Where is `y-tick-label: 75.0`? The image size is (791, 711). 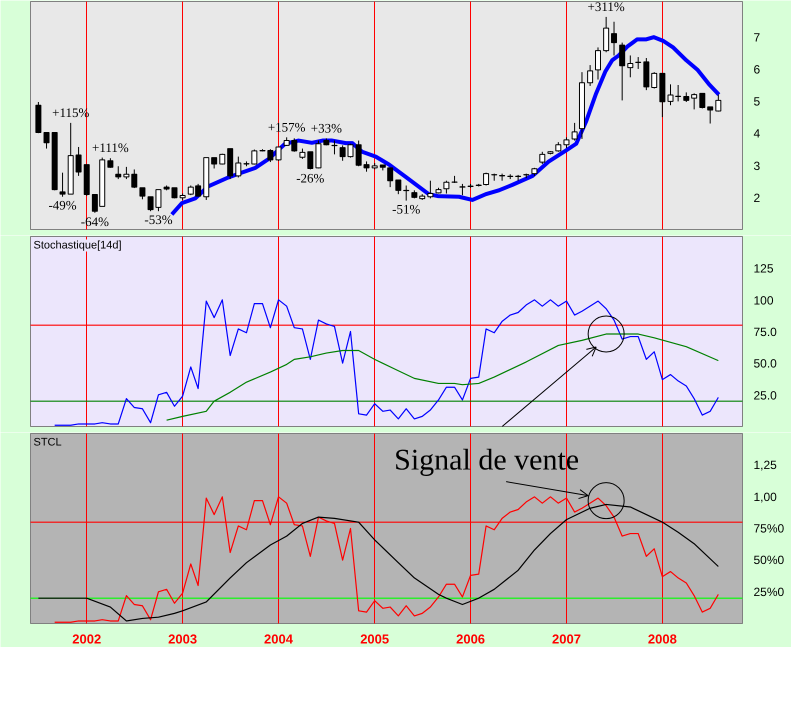
y-tick-label: 75.0 is located at coordinates (766, 332).